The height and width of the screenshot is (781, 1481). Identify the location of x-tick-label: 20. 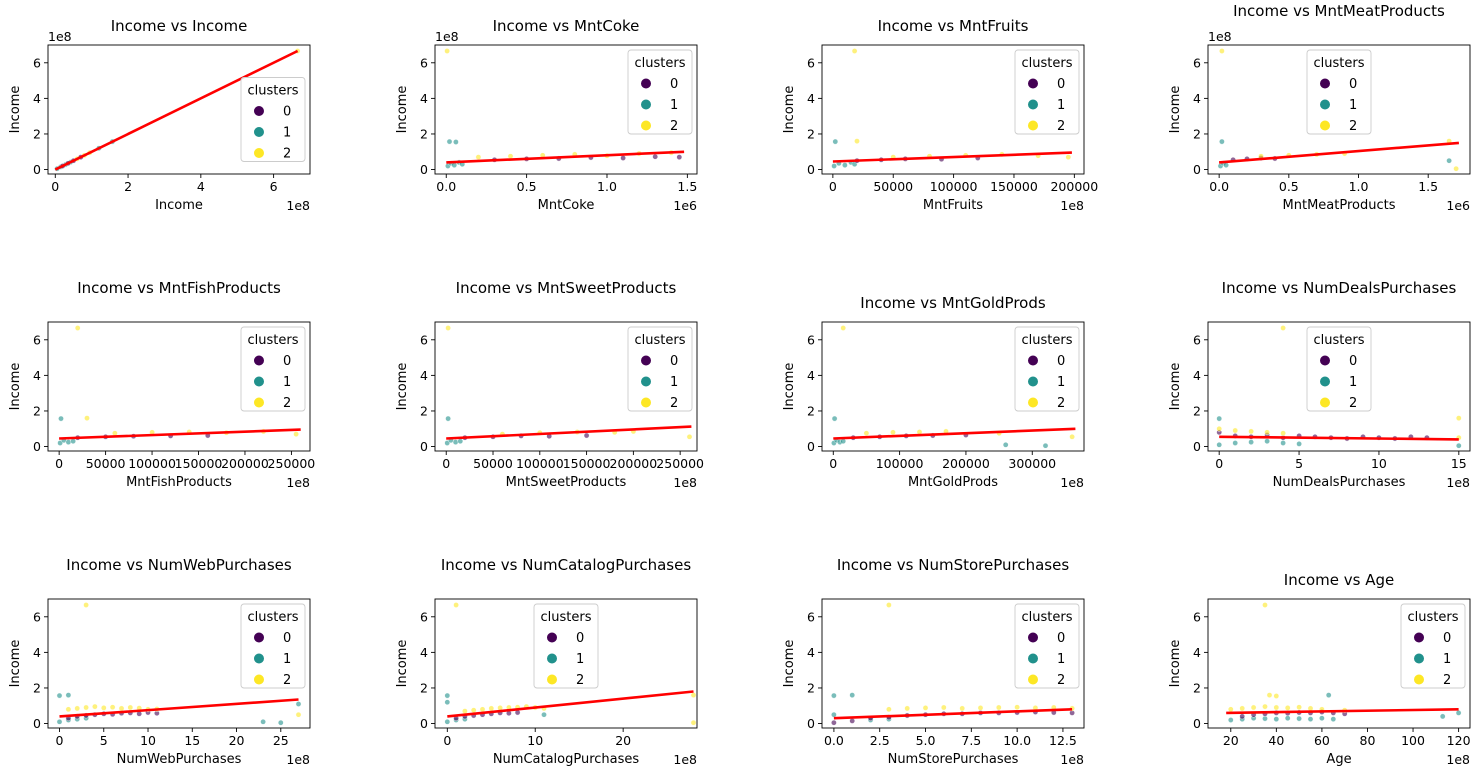
(1231, 740).